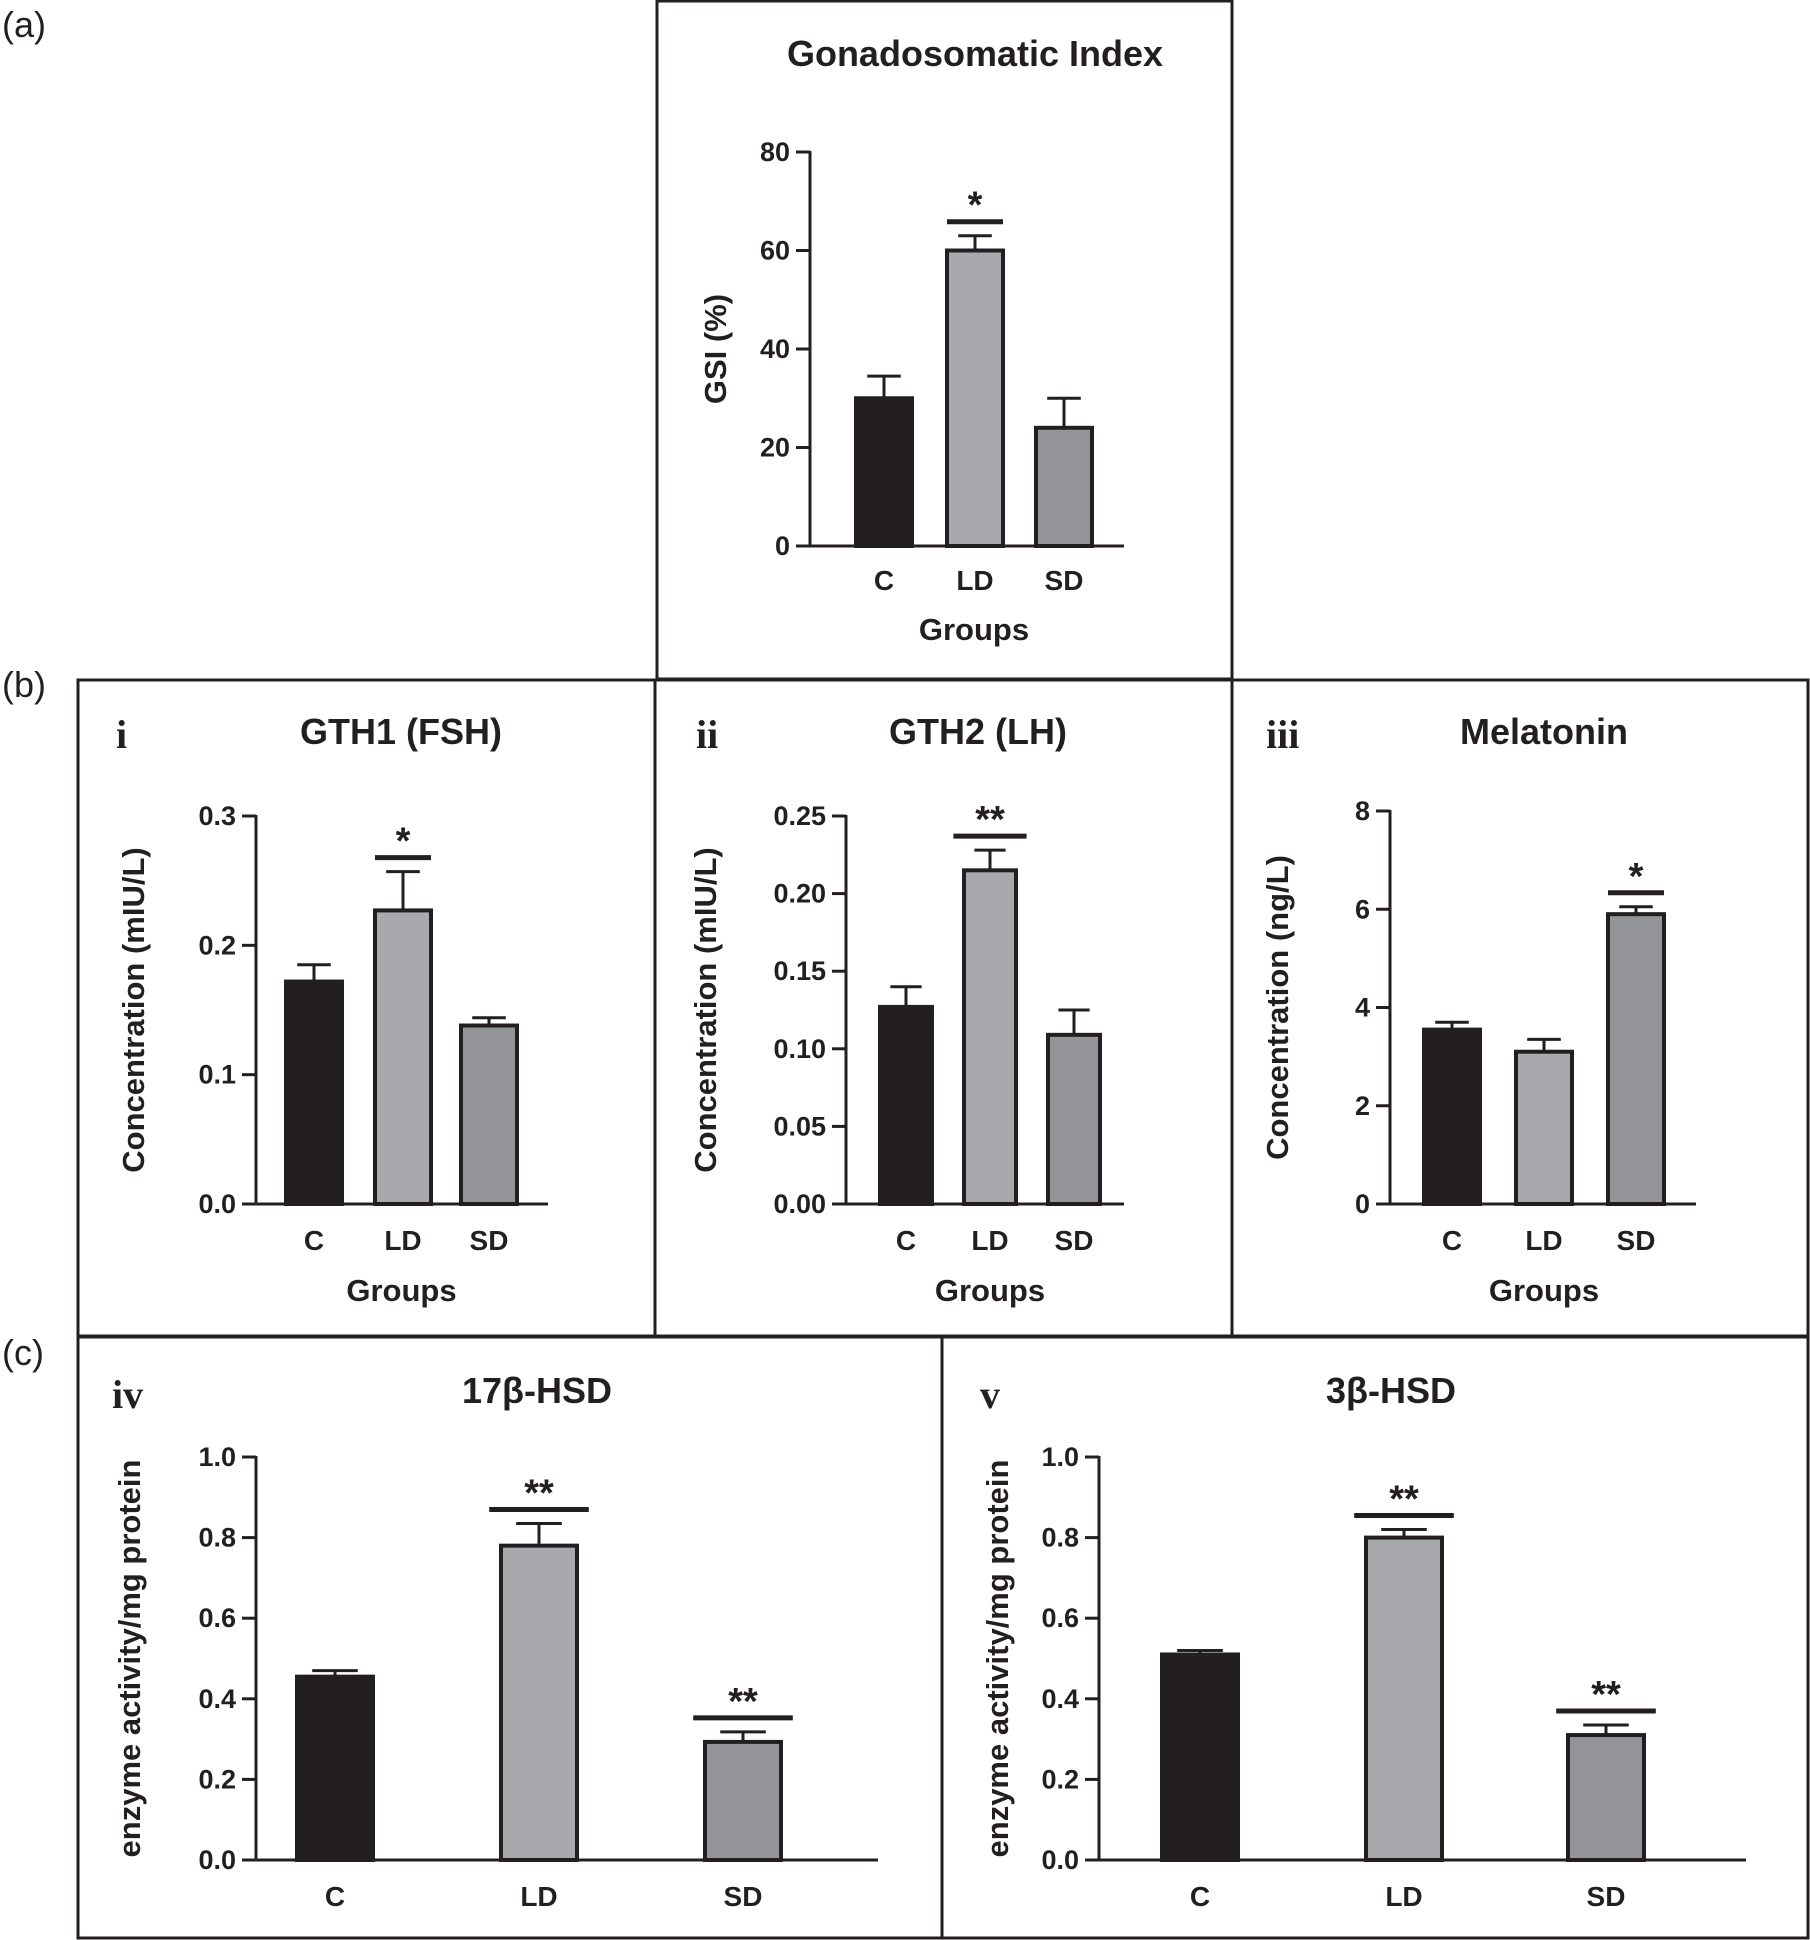 The height and width of the screenshot is (1940, 1810). What do you see at coordinates (489, 1115) in the screenshot?
I see `gth1-bar-SD` at bounding box center [489, 1115].